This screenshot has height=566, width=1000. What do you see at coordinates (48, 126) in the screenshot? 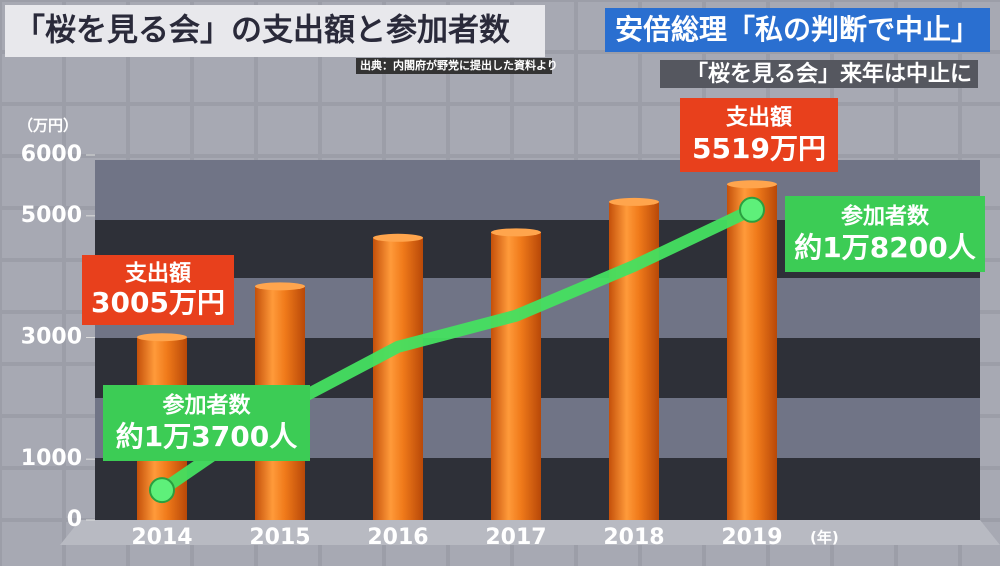
I see `y-axis-label: （万円）` at bounding box center [48, 126].